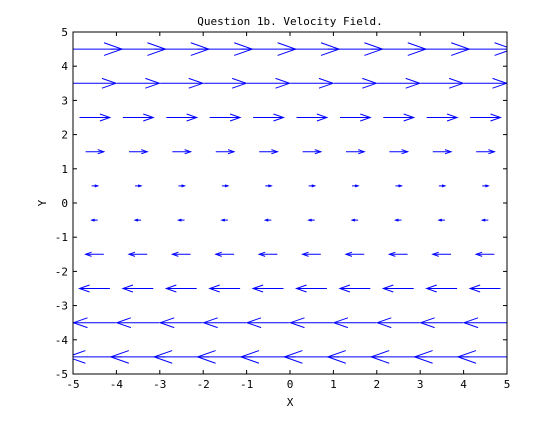  Describe the element at coordinates (62, 340) in the screenshot. I see `y-tick-label: -4` at that location.